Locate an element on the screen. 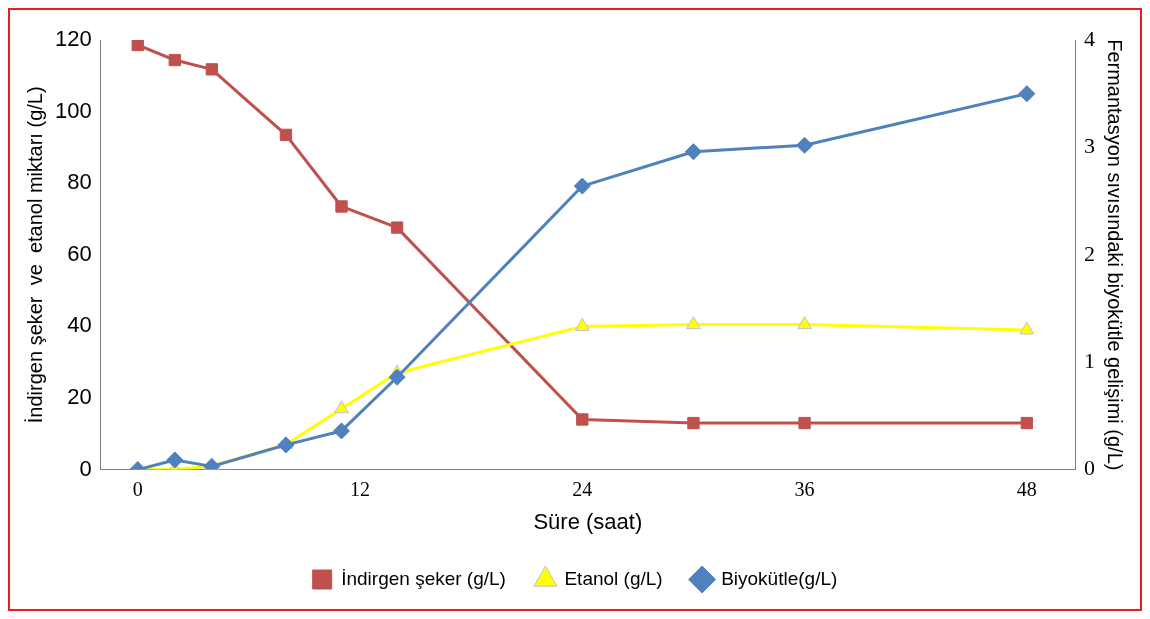  x-axis-title: Süre (saat) is located at coordinates (588, 521).